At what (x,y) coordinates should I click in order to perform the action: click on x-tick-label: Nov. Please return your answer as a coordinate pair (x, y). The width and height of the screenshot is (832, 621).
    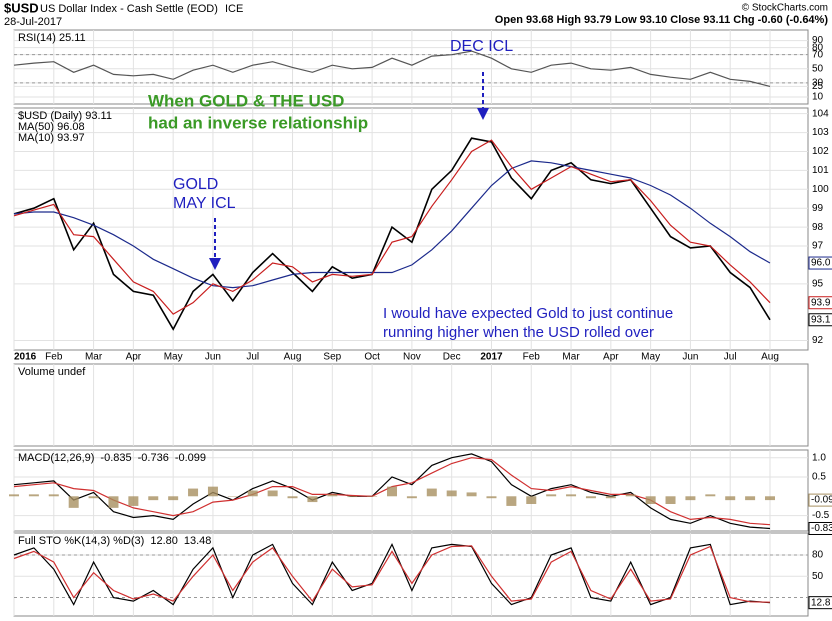
    Looking at the image, I should click on (412, 357).